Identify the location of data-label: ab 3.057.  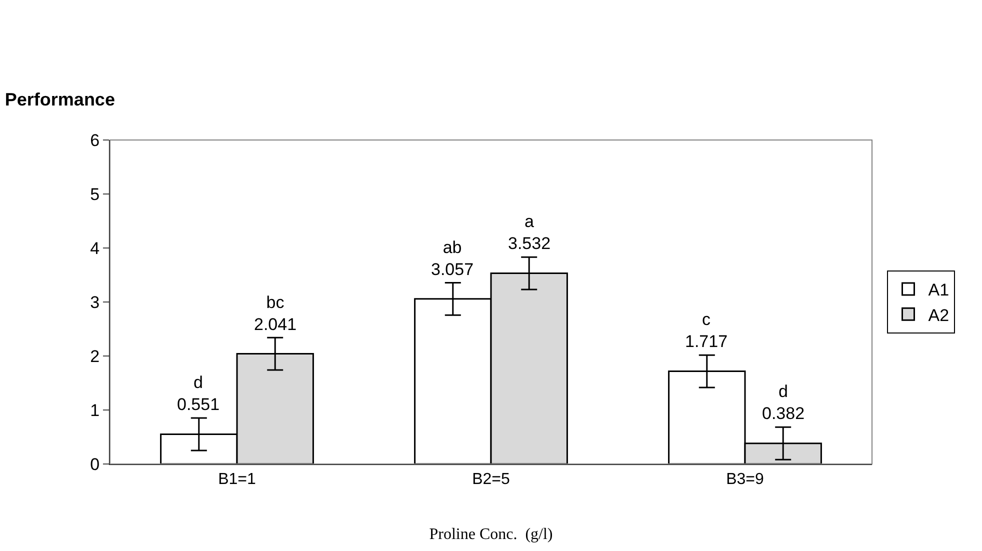
(452, 259).